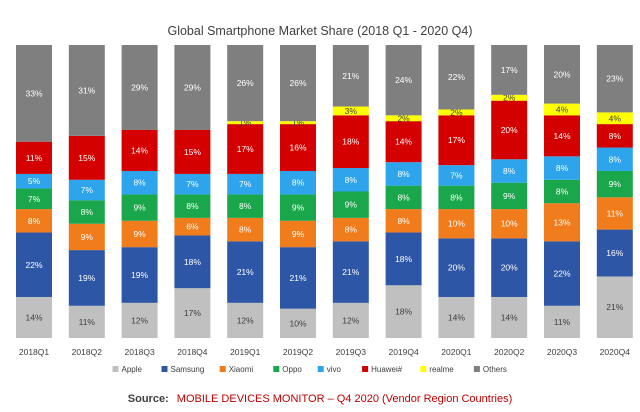 This screenshot has width=640, height=412. I want to click on bar-segment-vivo-2018Q4, so click(192, 184).